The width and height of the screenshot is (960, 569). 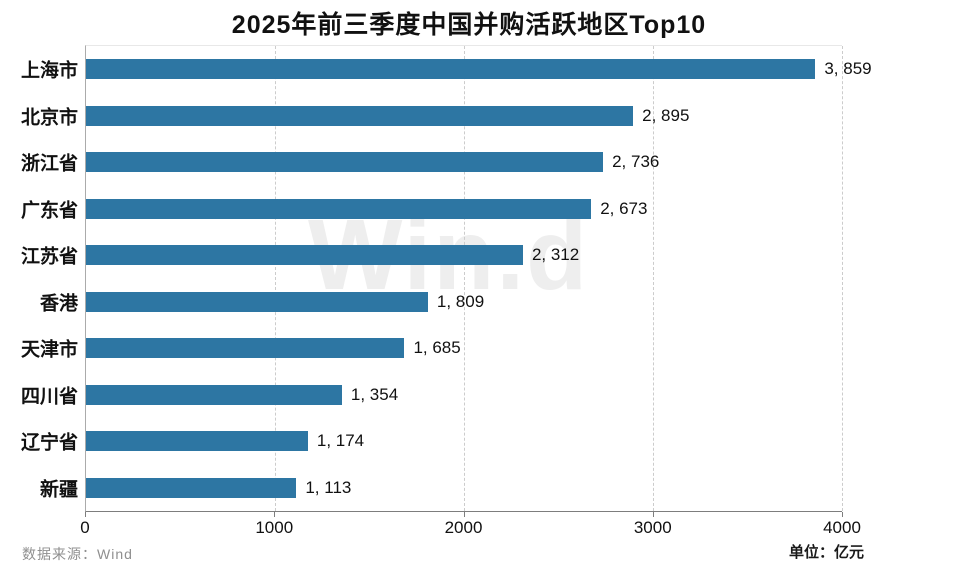 I want to click on category-label: 四川省, so click(x=49, y=397).